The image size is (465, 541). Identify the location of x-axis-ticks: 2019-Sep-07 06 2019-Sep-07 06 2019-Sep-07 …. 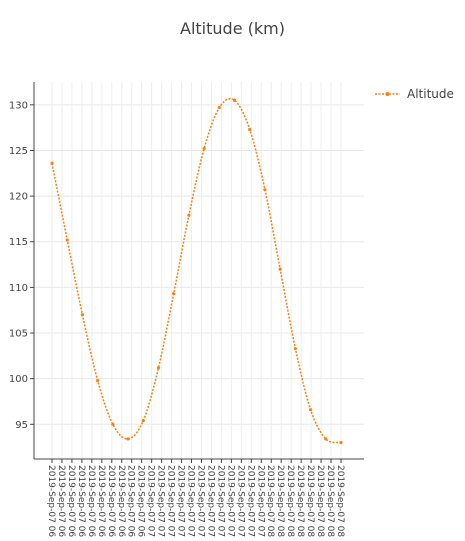
(195, 498).